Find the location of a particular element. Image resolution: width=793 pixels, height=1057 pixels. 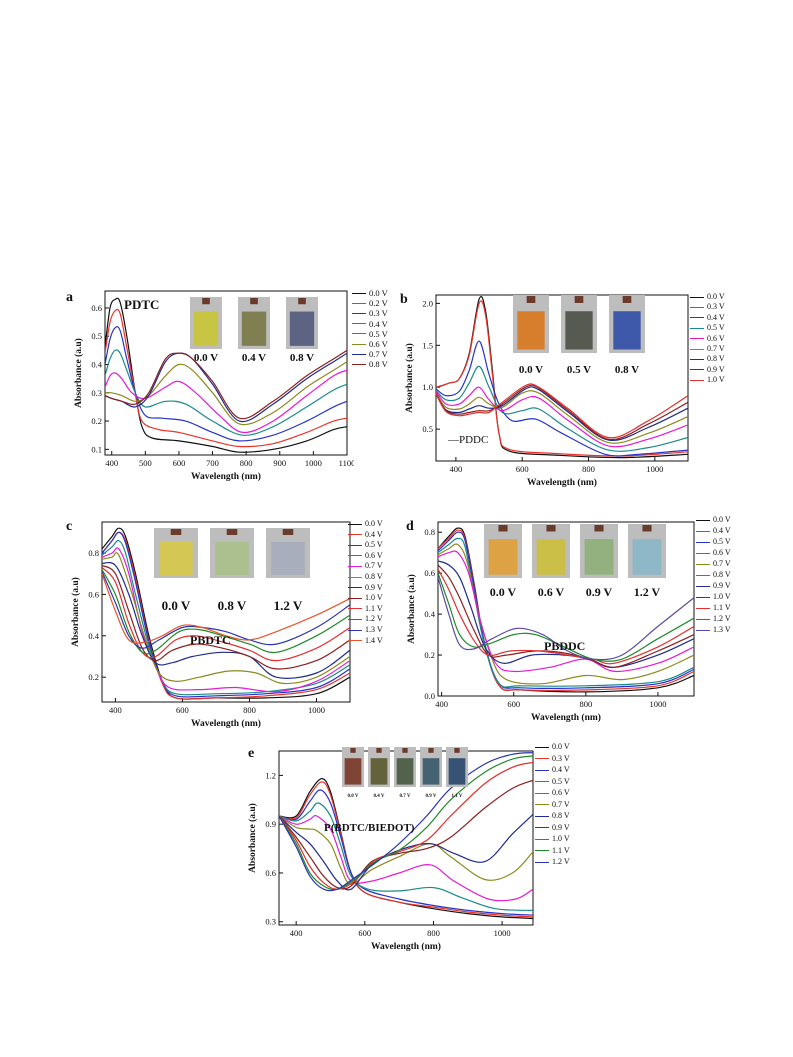

cuvette-photo: 0.8 V is located at coordinates (232, 570).